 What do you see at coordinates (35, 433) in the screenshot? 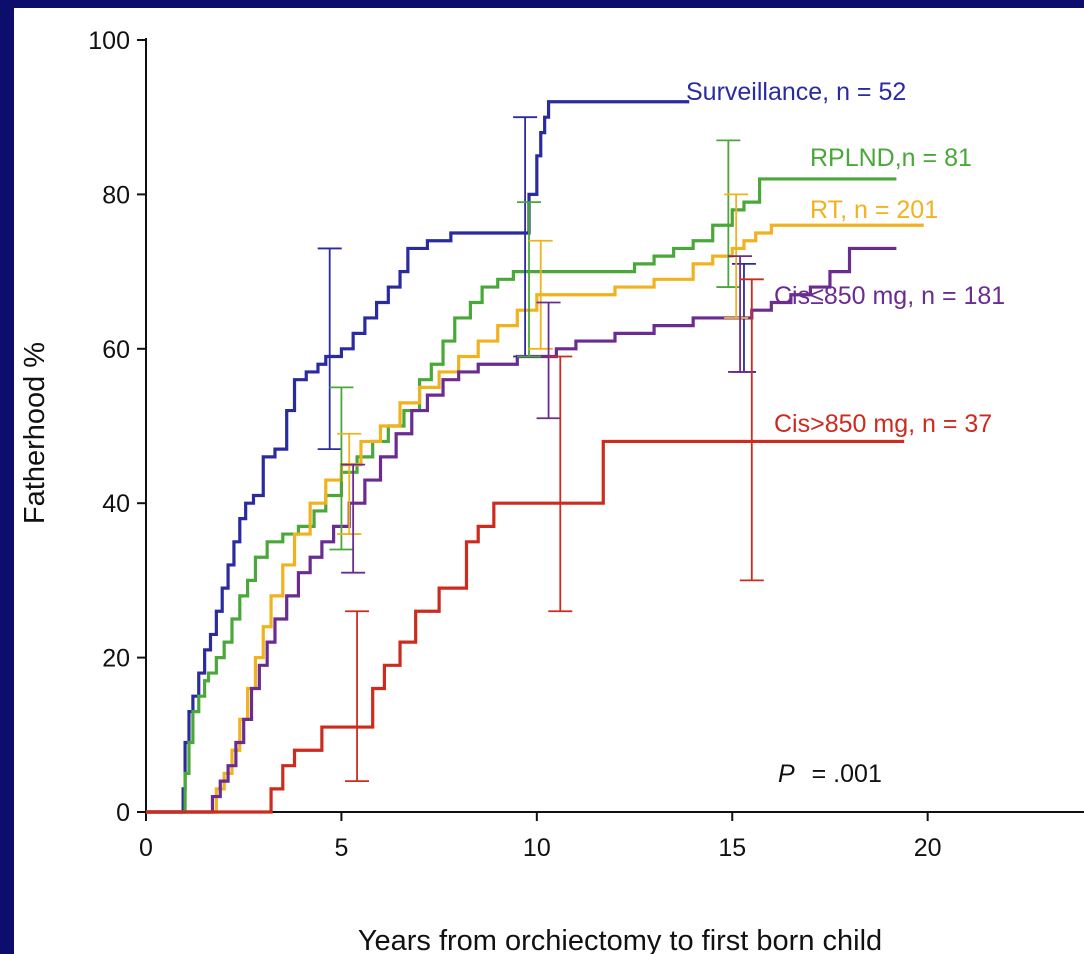
I see `y-axis-title: Fatherhood %` at bounding box center [35, 433].